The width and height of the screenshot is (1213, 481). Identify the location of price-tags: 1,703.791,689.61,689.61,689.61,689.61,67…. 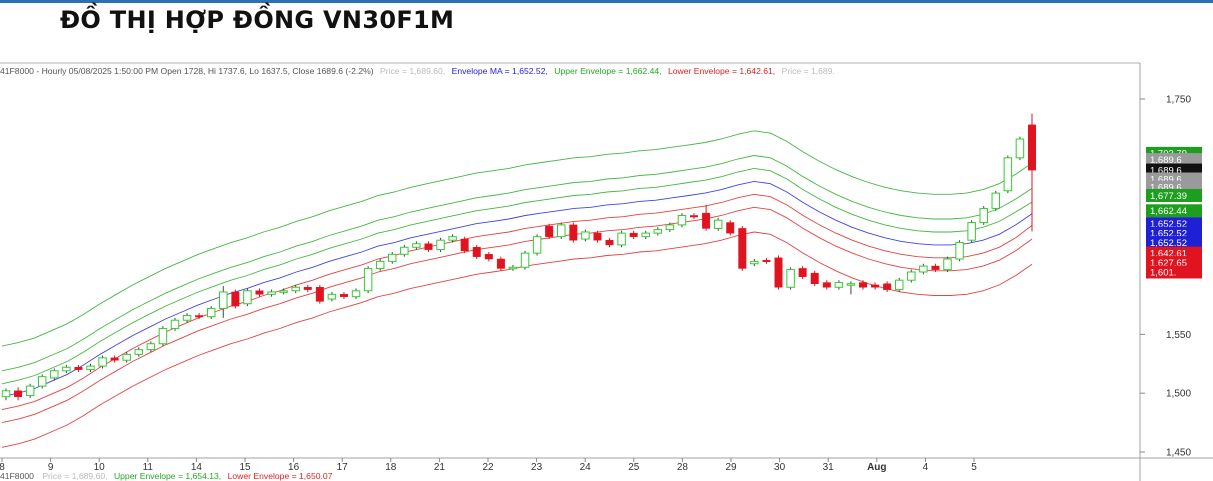
(1174, 212).